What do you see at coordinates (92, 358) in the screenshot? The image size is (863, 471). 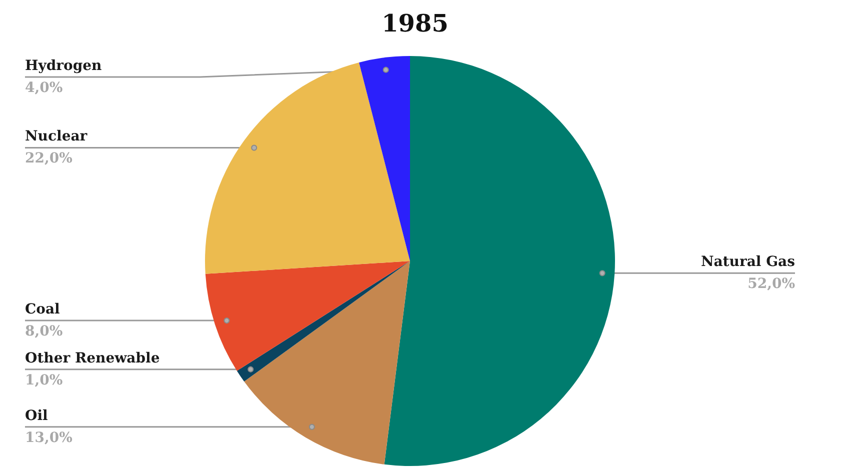 I see `slice-label: Other Renewable` at bounding box center [92, 358].